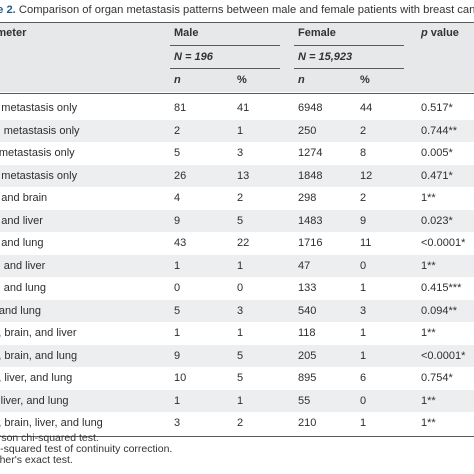  What do you see at coordinates (307, 355) in the screenshot?
I see `female-count: 205` at bounding box center [307, 355].